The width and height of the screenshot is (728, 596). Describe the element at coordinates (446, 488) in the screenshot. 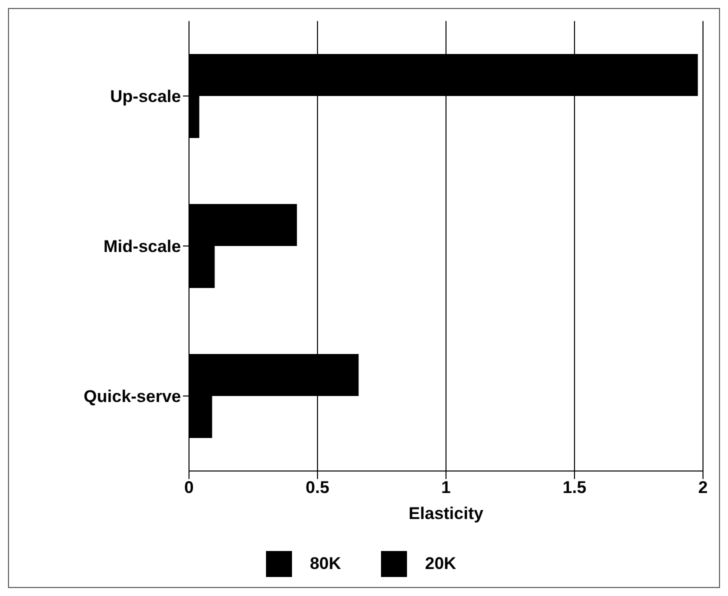

I see `x-tick-label: 1` at that location.